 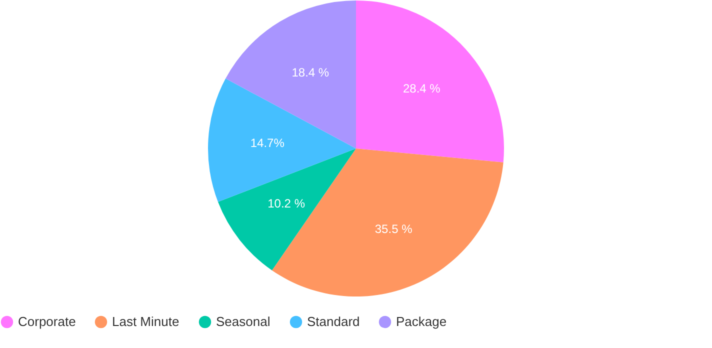 What do you see at coordinates (287, 203) in the screenshot?
I see `data-label: 10.2 %` at bounding box center [287, 203].